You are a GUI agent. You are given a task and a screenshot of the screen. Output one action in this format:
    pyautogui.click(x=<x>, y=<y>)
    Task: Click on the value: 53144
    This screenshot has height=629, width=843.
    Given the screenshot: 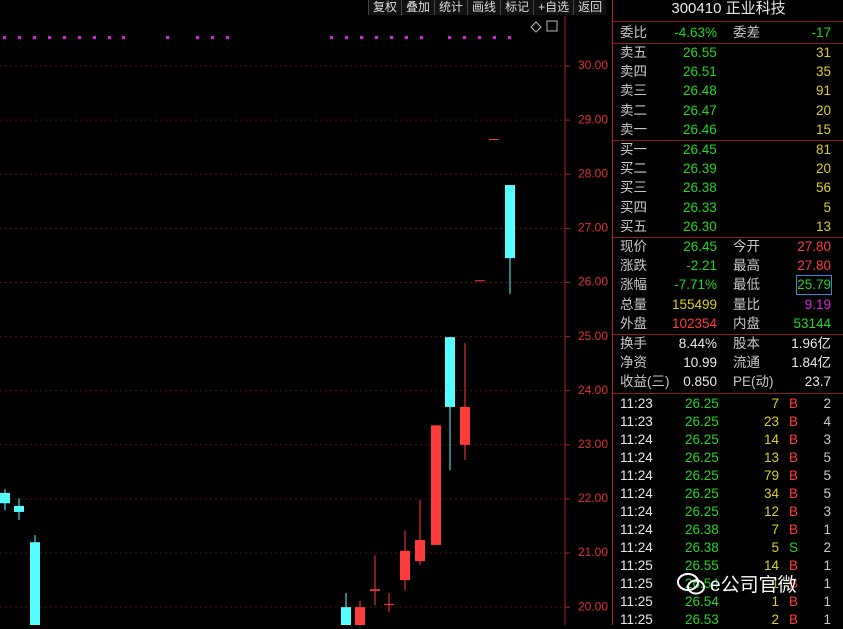 What is the action you would take?
    pyautogui.click(x=812, y=323)
    